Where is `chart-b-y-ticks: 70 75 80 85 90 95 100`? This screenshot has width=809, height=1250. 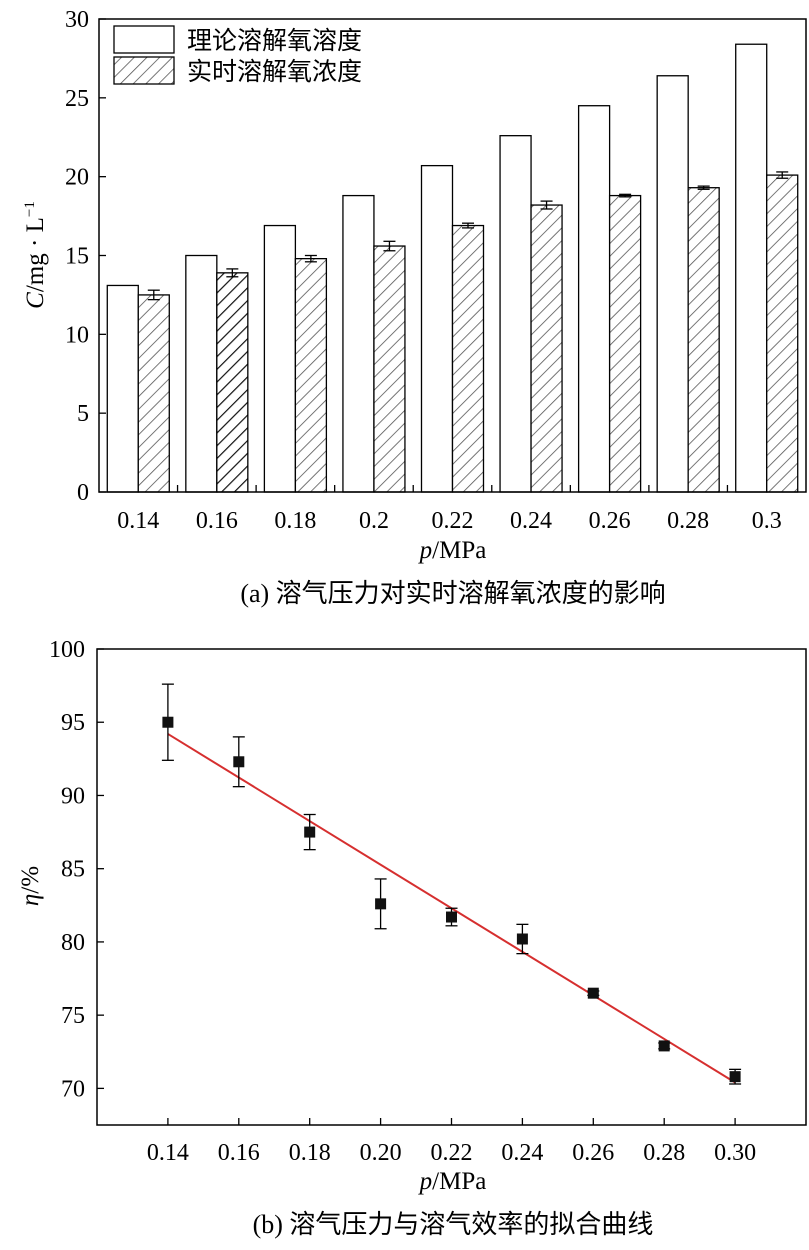
chart-b-y-ticks: 70 75 80 85 90 95 100 is located at coordinates (76, 869).